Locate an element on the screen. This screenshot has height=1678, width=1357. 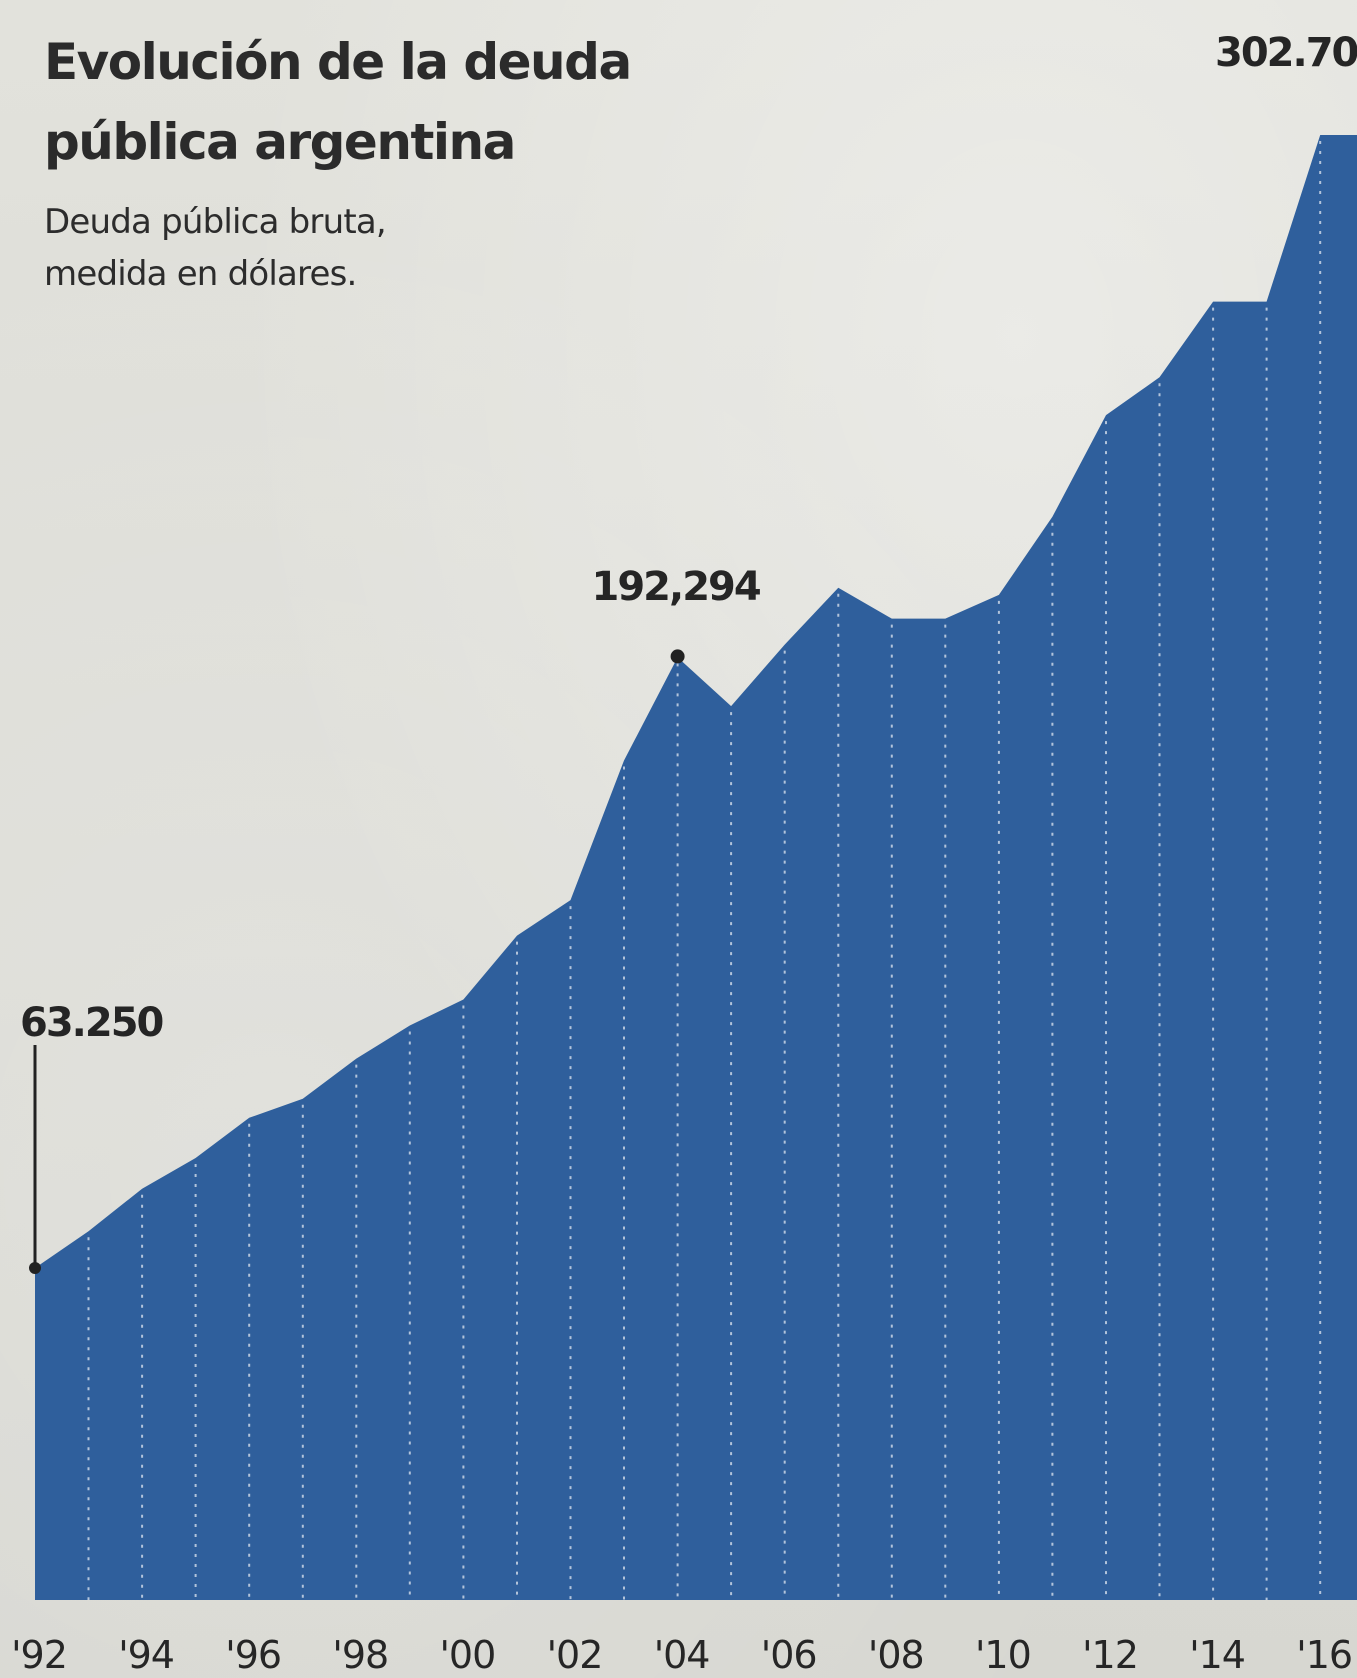
x-tick-label-2014: '14 is located at coordinates (1217, 1655).